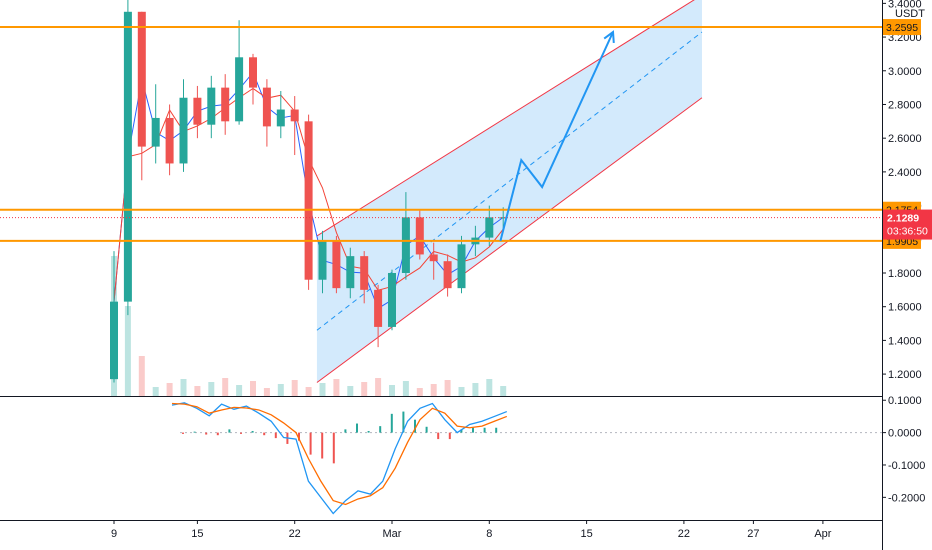  I want to click on signal-line, so click(339, 454).